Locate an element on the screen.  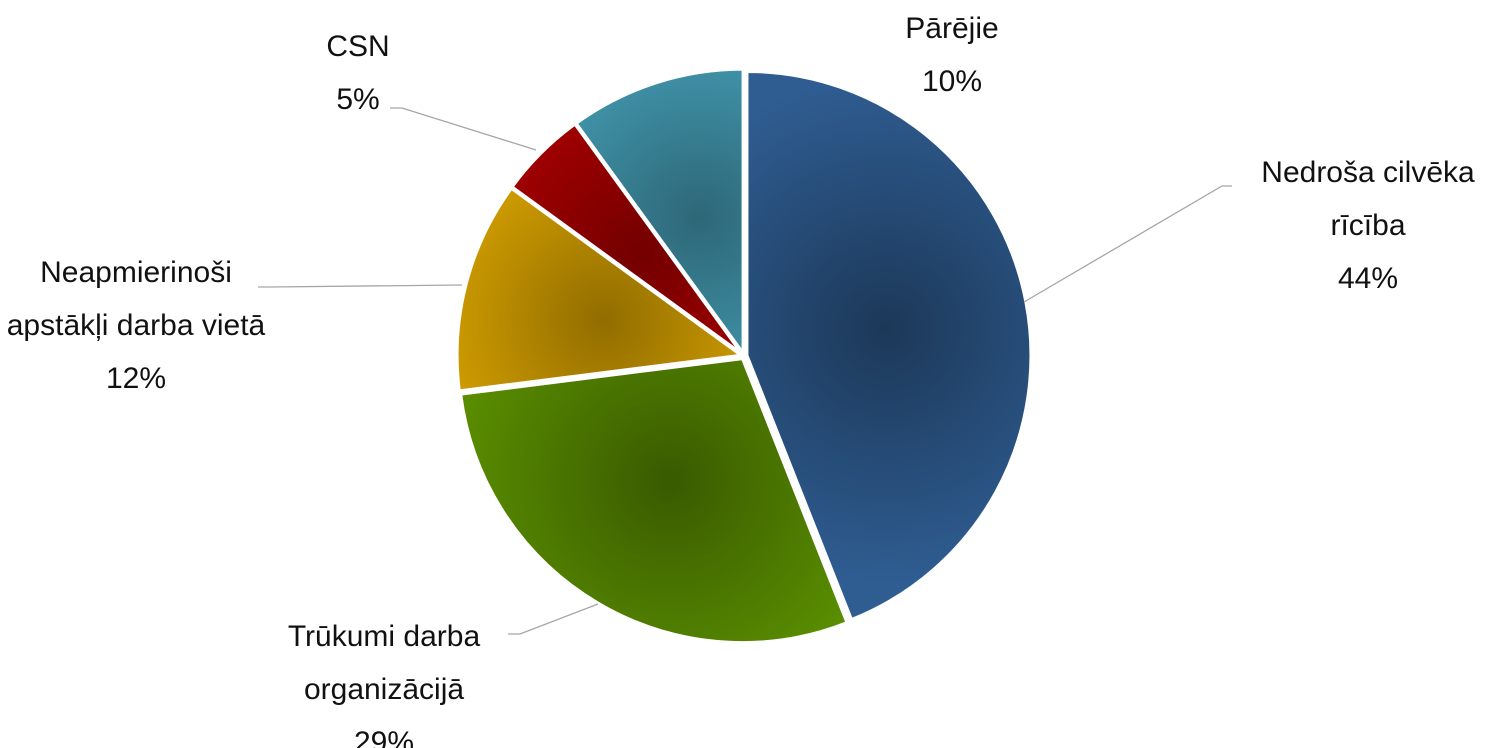
value-label: 12% is located at coordinates (136, 378).